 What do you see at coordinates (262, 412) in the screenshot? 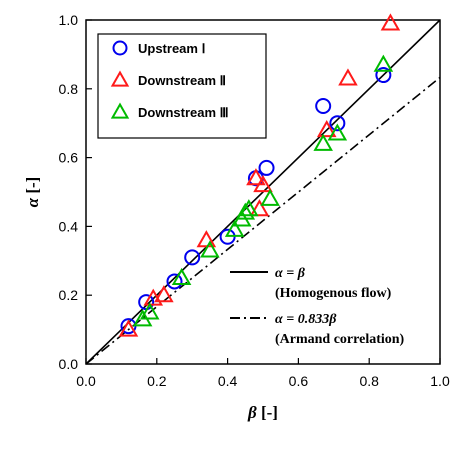
I see `x-axis-title: β [-]` at bounding box center [262, 412].